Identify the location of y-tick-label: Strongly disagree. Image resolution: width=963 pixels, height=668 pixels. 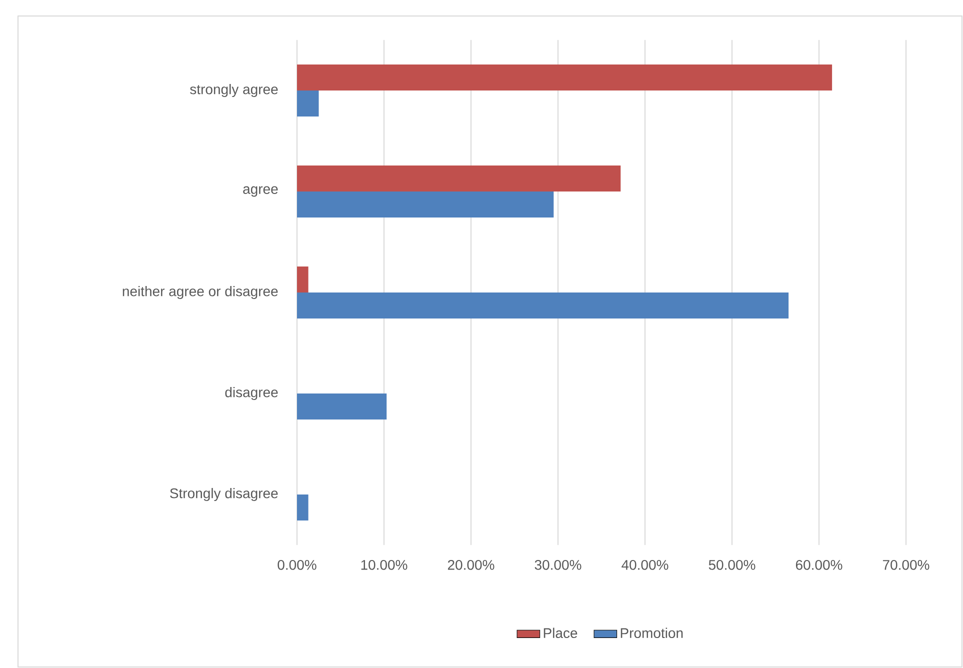
(224, 495).